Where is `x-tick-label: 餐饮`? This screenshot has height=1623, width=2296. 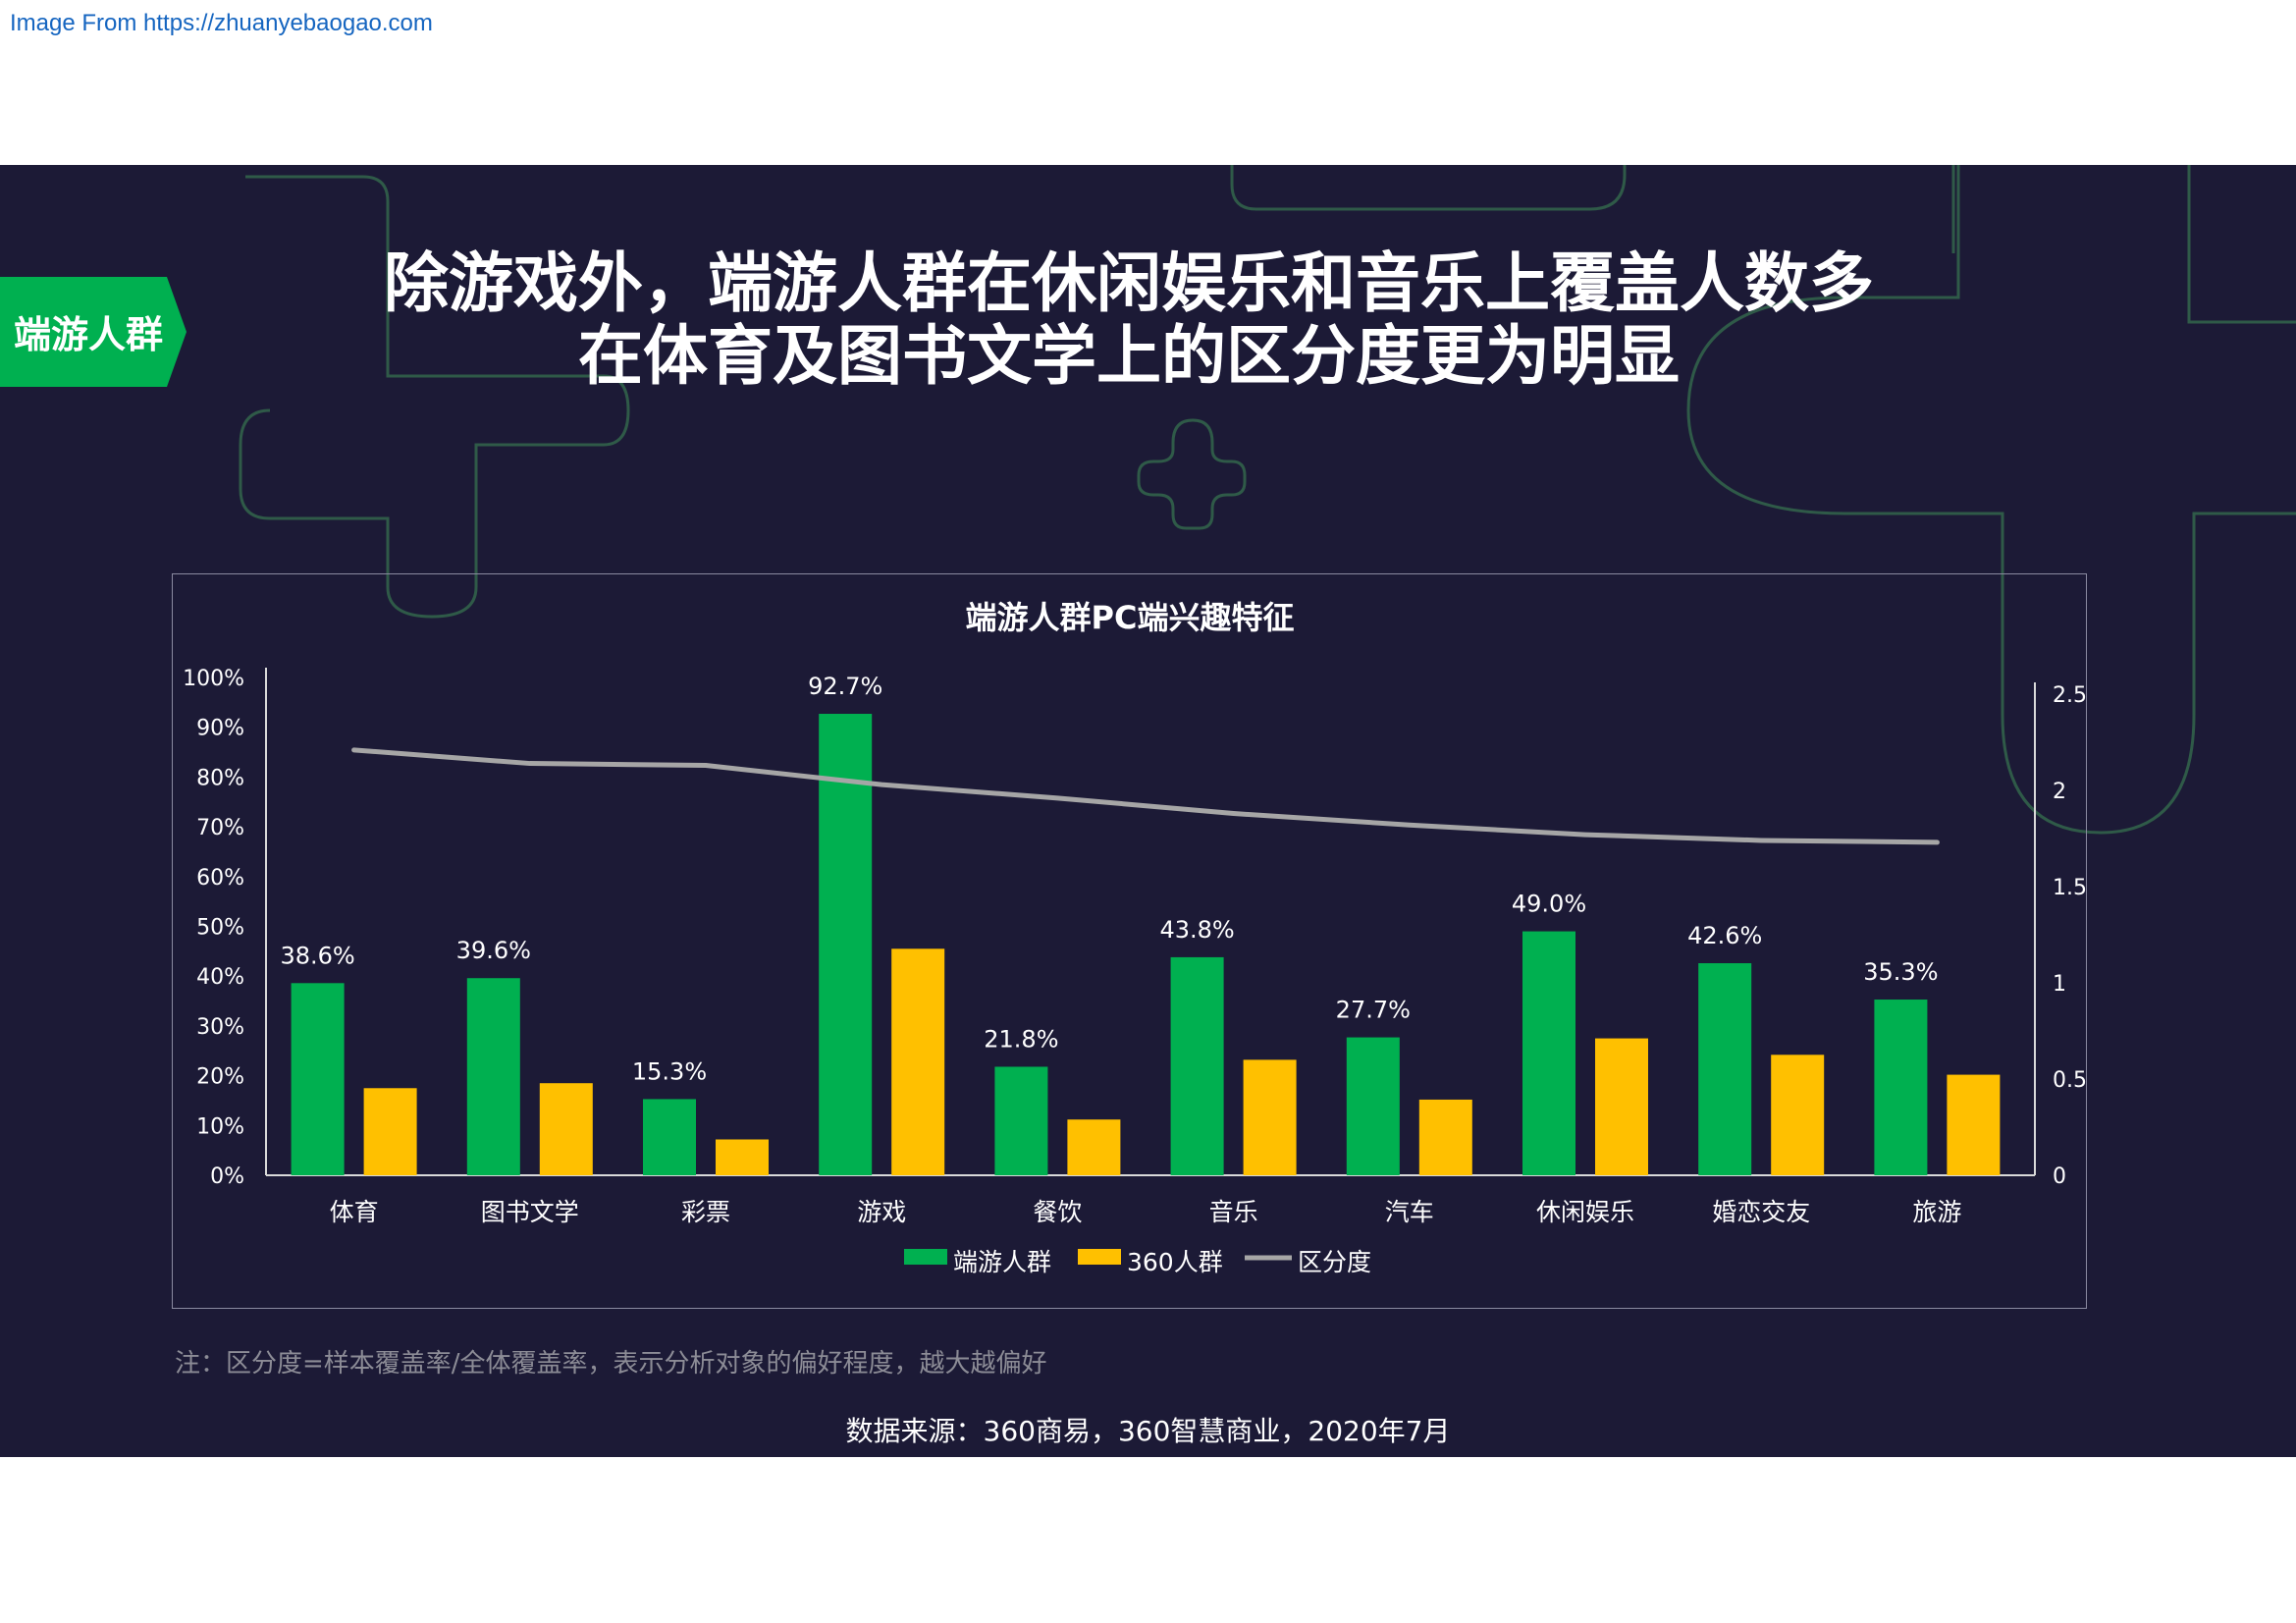 x-tick-label: 餐饮 is located at coordinates (1058, 1212).